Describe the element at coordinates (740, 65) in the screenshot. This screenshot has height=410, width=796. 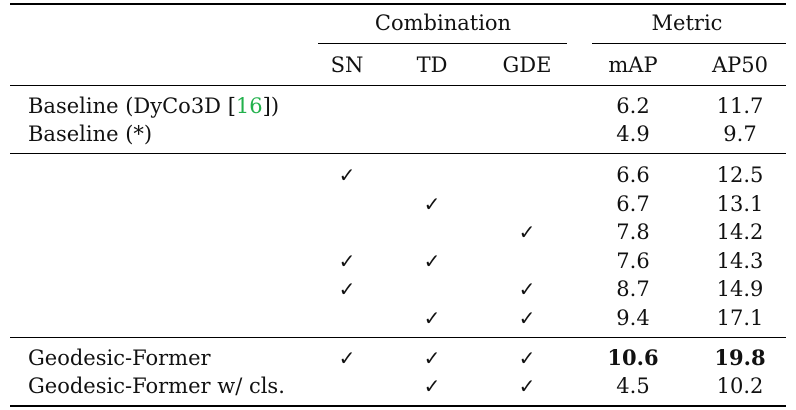
I see `column-header-ap50: AP50` at that location.